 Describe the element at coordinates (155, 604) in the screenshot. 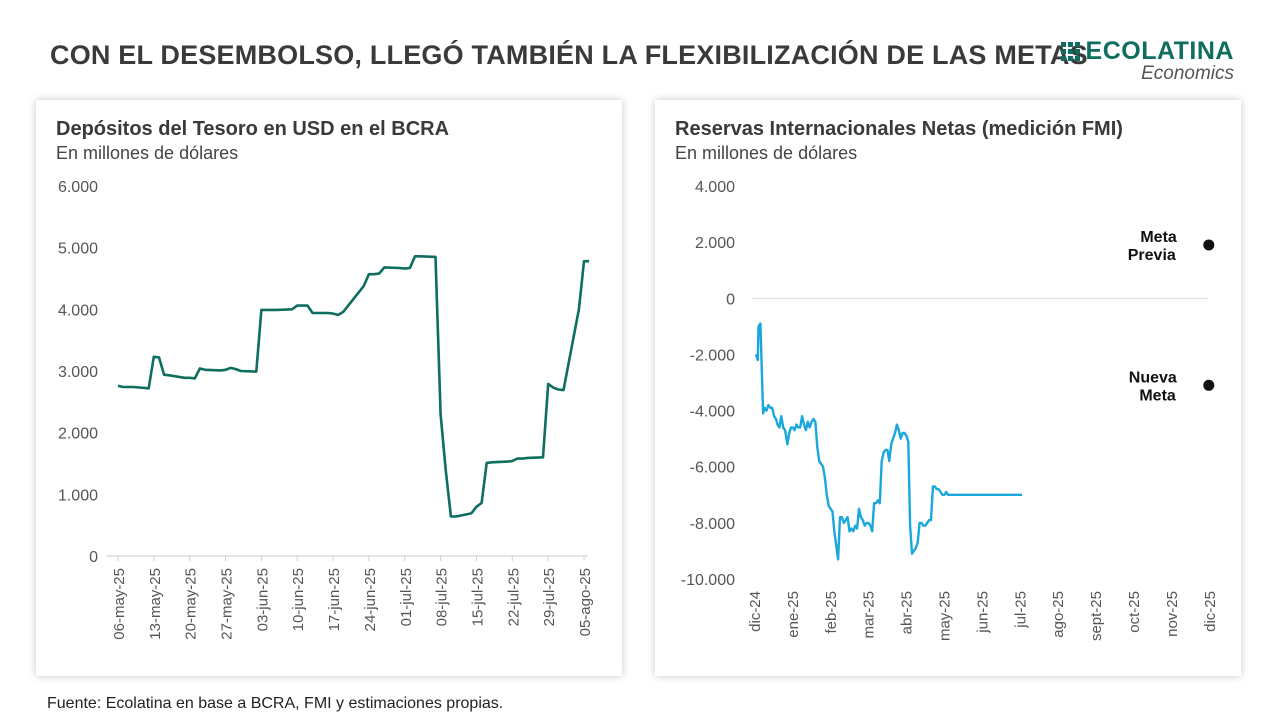

I see `x-tick-label: 13-may-25` at that location.